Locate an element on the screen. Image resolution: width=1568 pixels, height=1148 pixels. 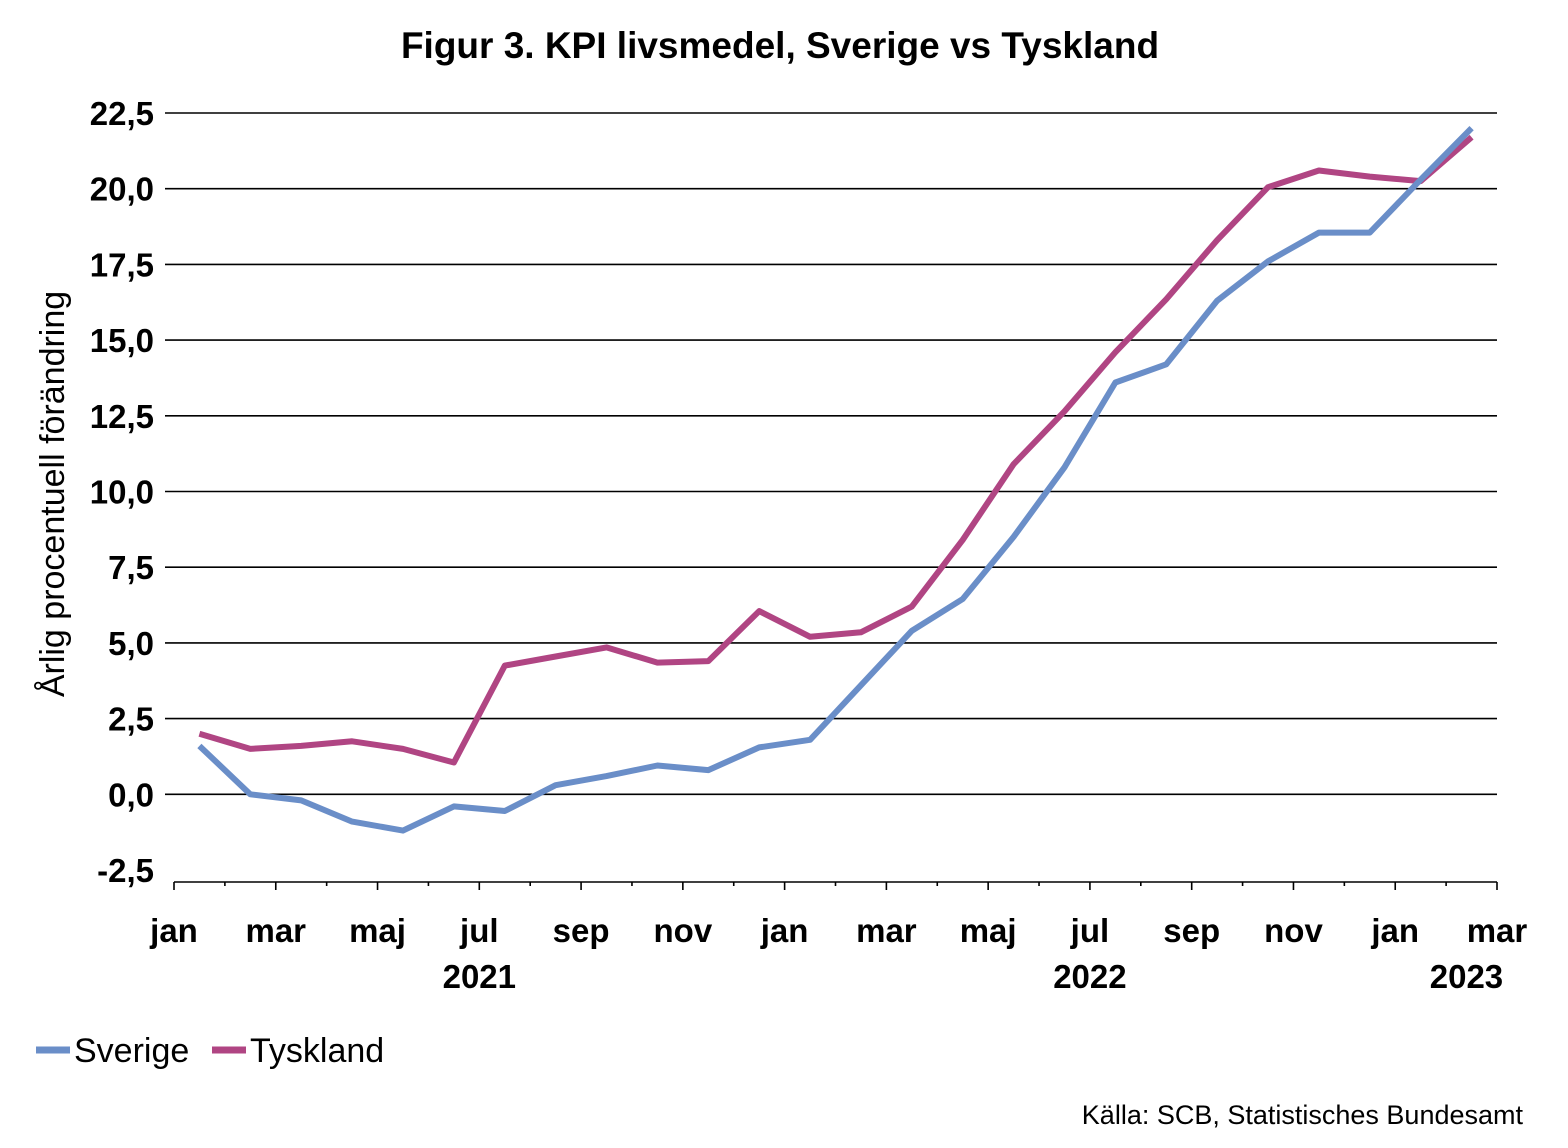
legend-label-sverige: Sverige is located at coordinates (131, 1051).